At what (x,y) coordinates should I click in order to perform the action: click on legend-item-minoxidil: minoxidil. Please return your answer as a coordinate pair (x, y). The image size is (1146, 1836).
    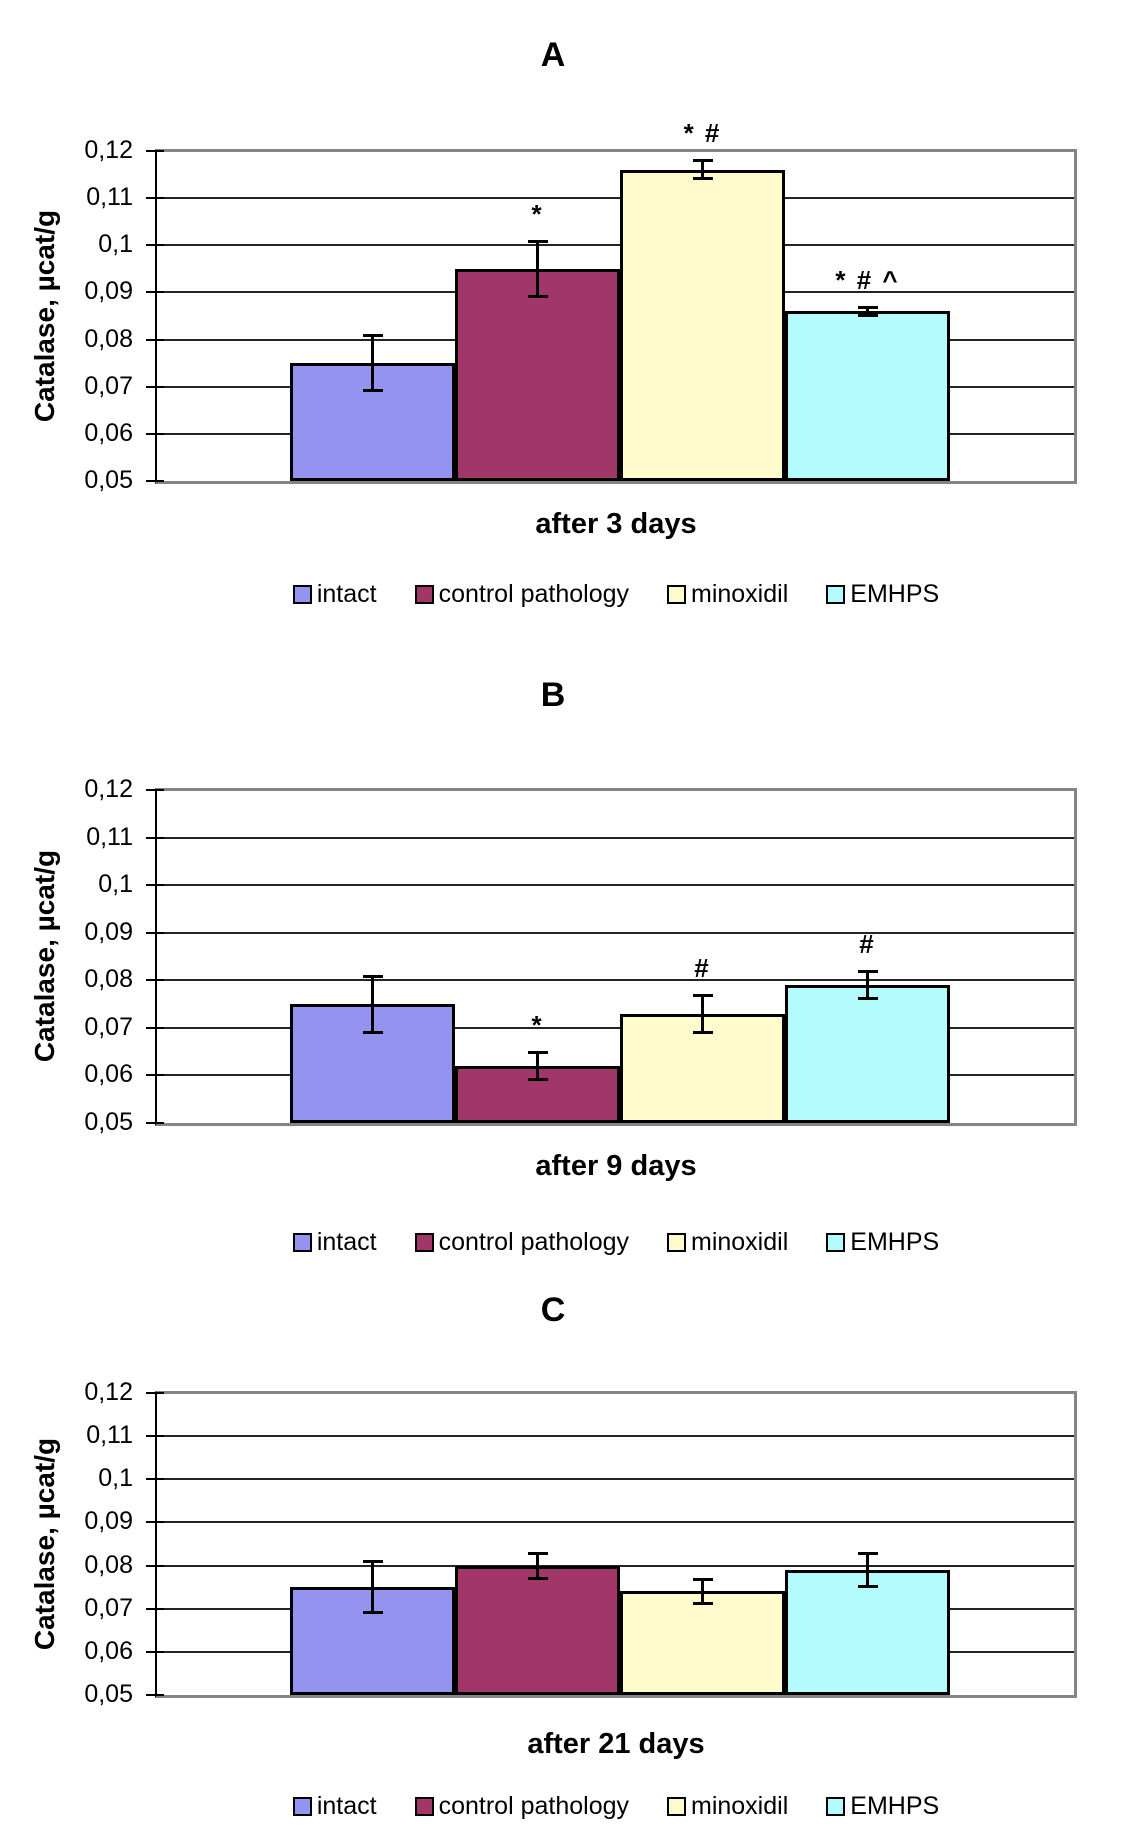
    Looking at the image, I should click on (727, 1242).